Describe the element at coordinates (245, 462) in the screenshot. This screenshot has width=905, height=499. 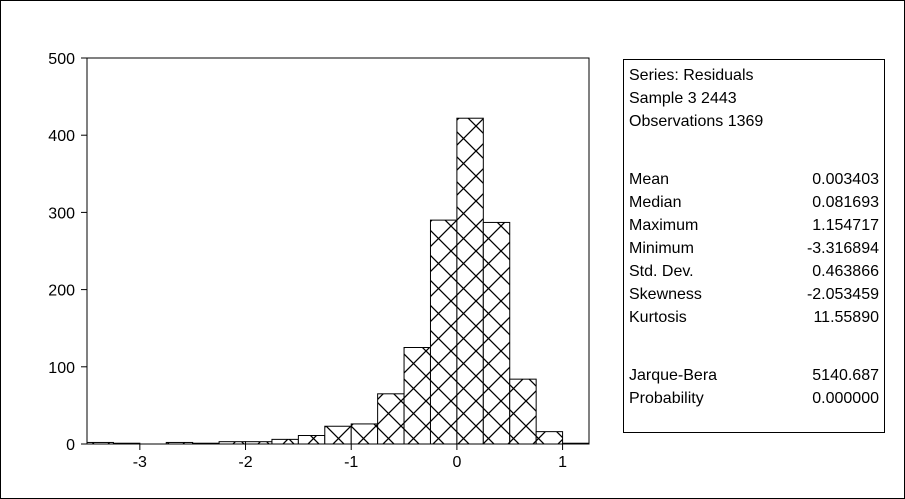
I see `x-tick-label: -2` at that location.